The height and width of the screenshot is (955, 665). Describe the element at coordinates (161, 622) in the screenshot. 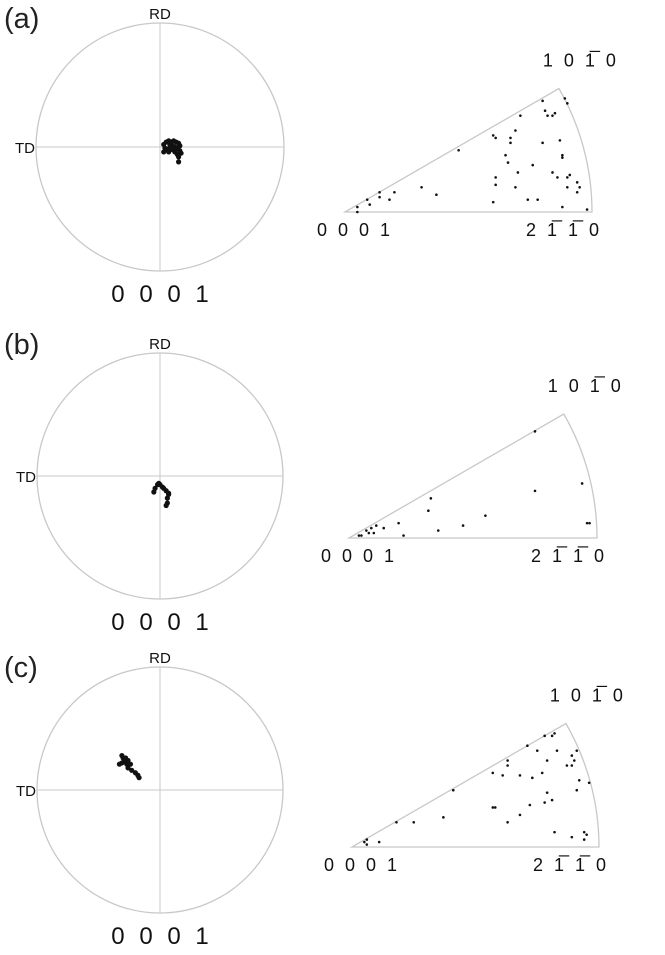

I see `pole-label: 0 0 0 1` at that location.